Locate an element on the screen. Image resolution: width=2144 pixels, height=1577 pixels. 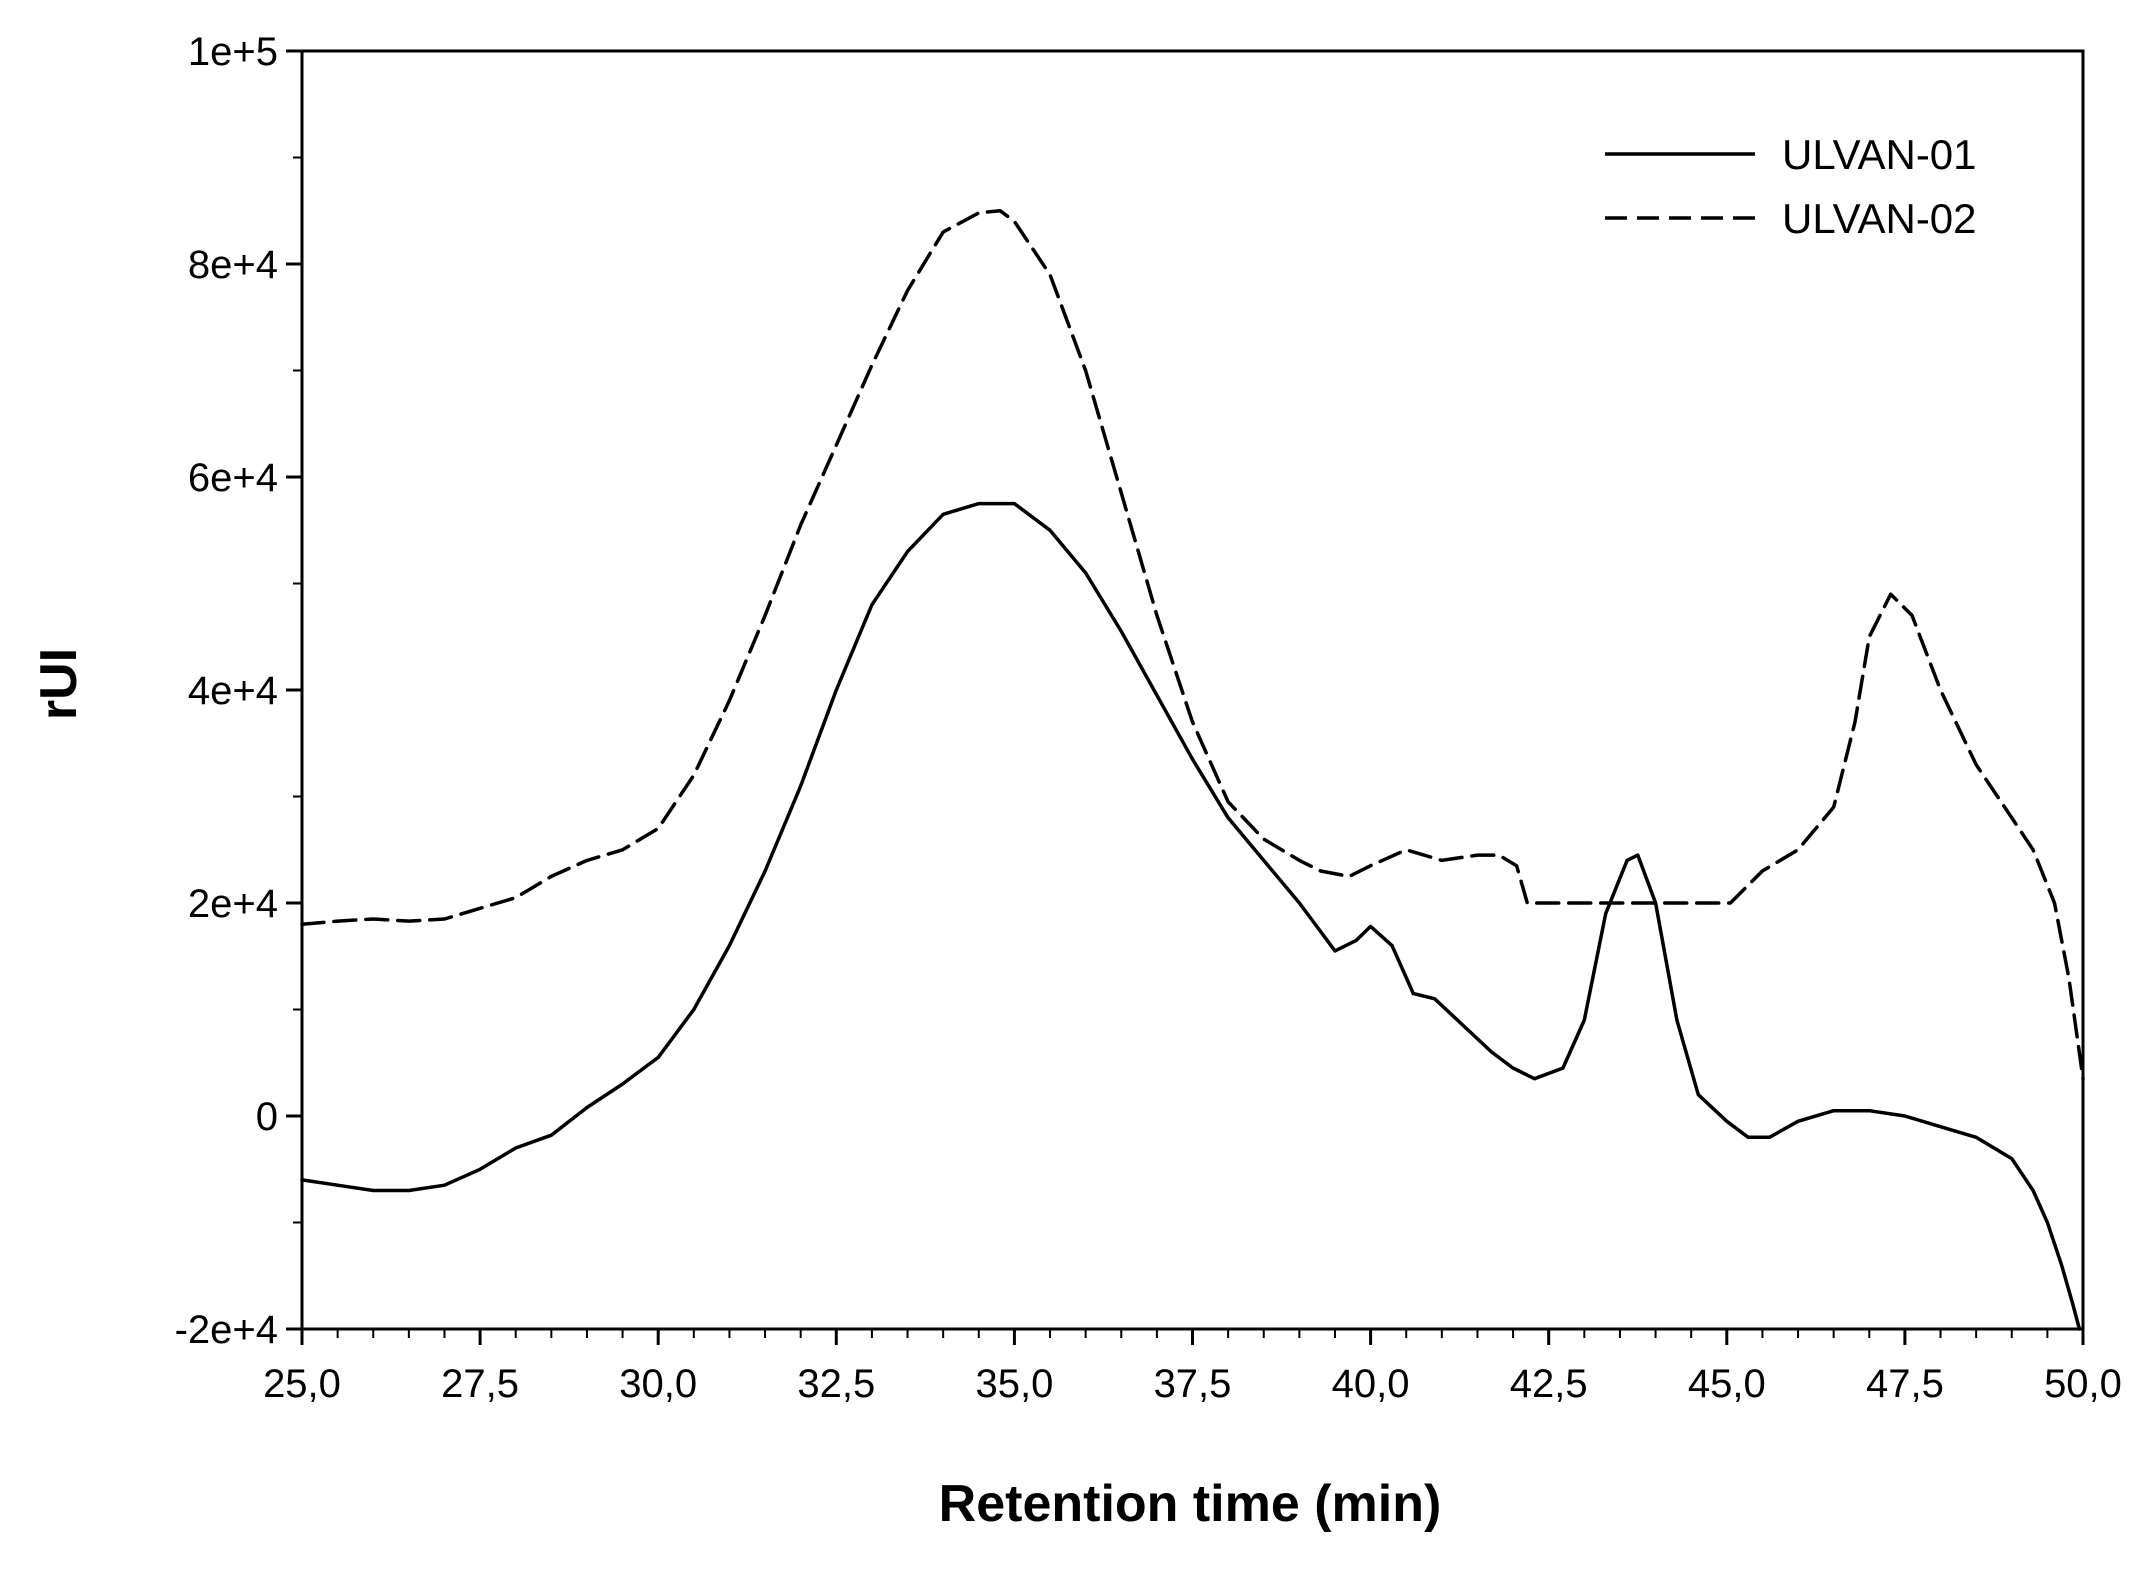
x-tick-label: 25,0 is located at coordinates (302, 1384).